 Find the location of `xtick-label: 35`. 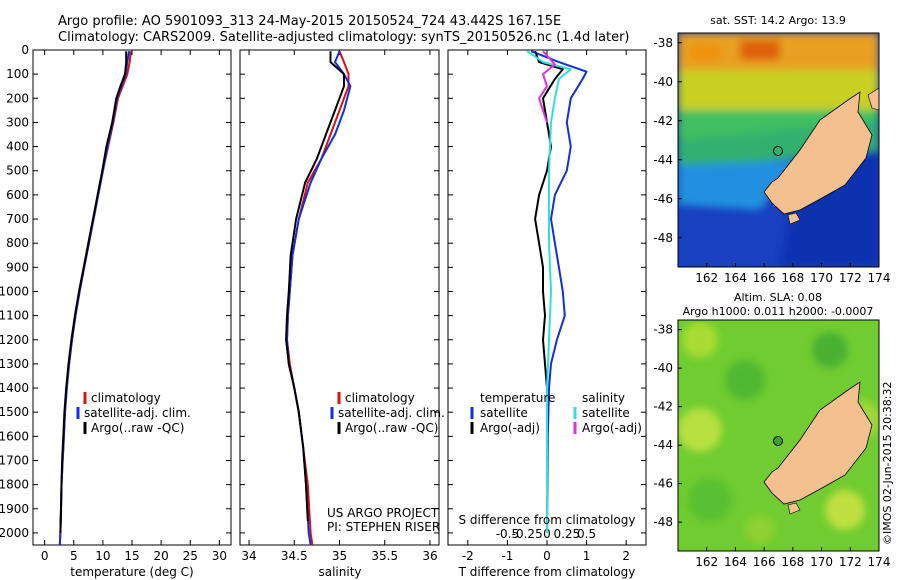

xtick-label: 35 is located at coordinates (339, 556).